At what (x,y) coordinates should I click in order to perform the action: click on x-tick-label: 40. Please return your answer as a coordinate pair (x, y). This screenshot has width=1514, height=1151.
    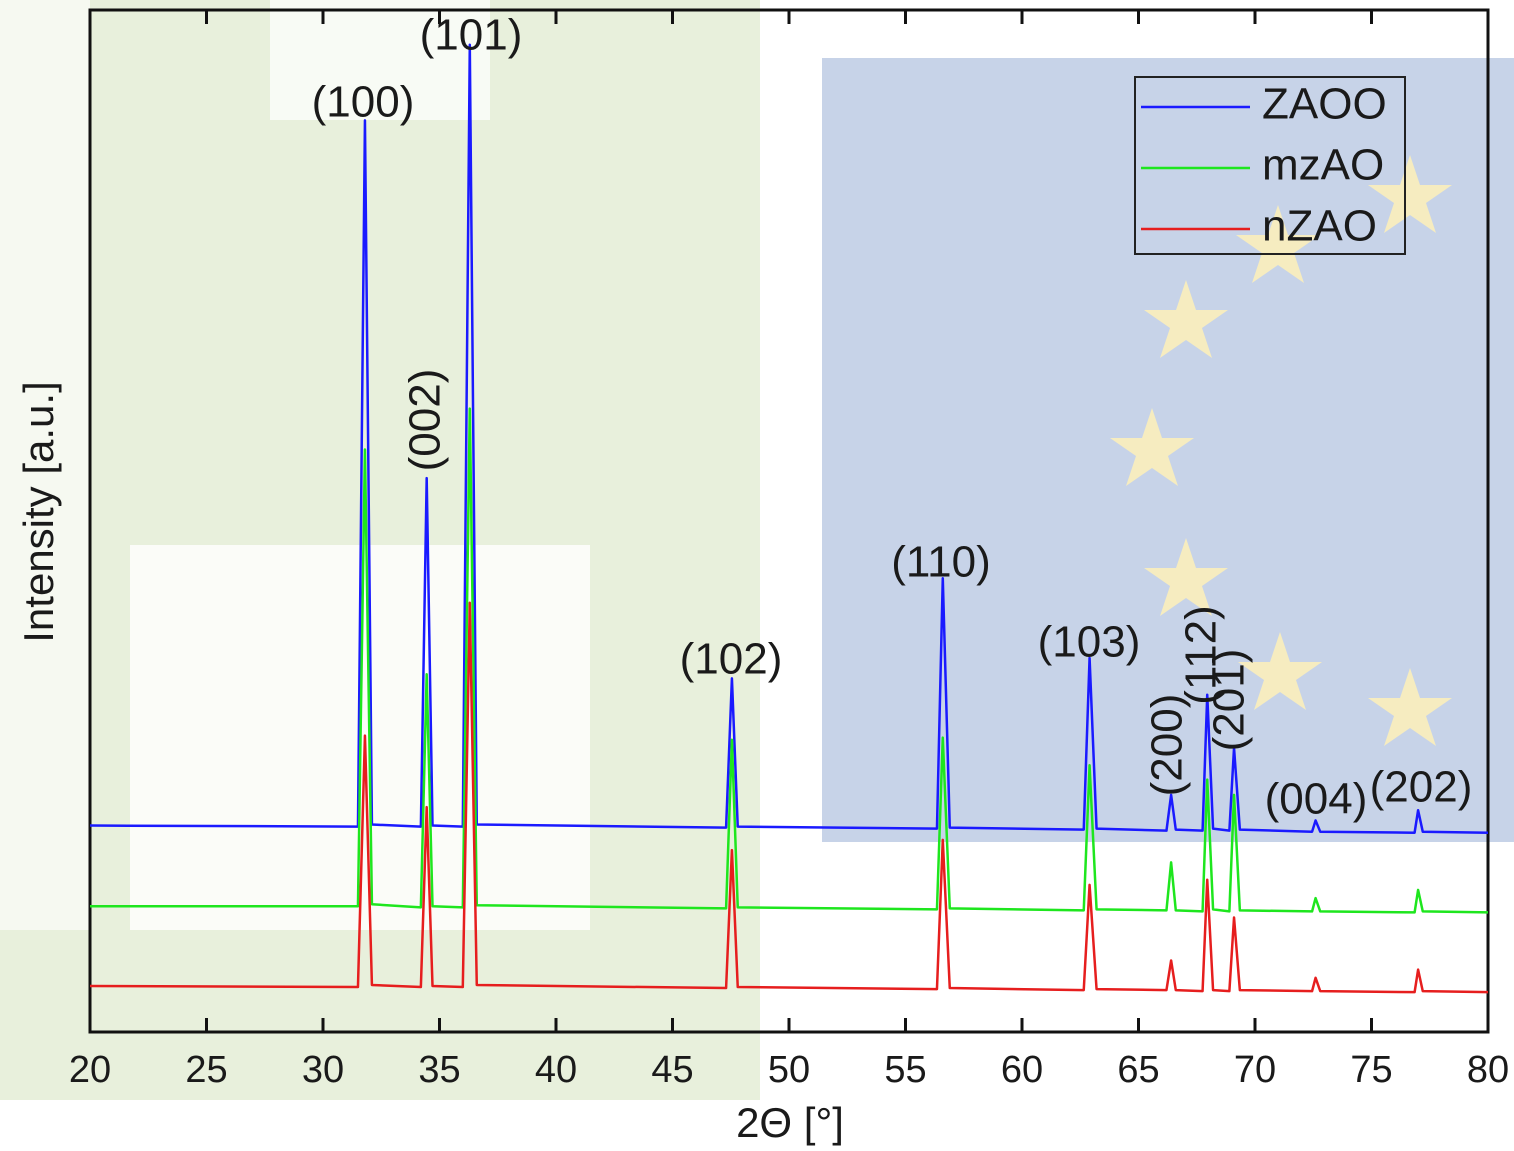
    Looking at the image, I should click on (556, 1070).